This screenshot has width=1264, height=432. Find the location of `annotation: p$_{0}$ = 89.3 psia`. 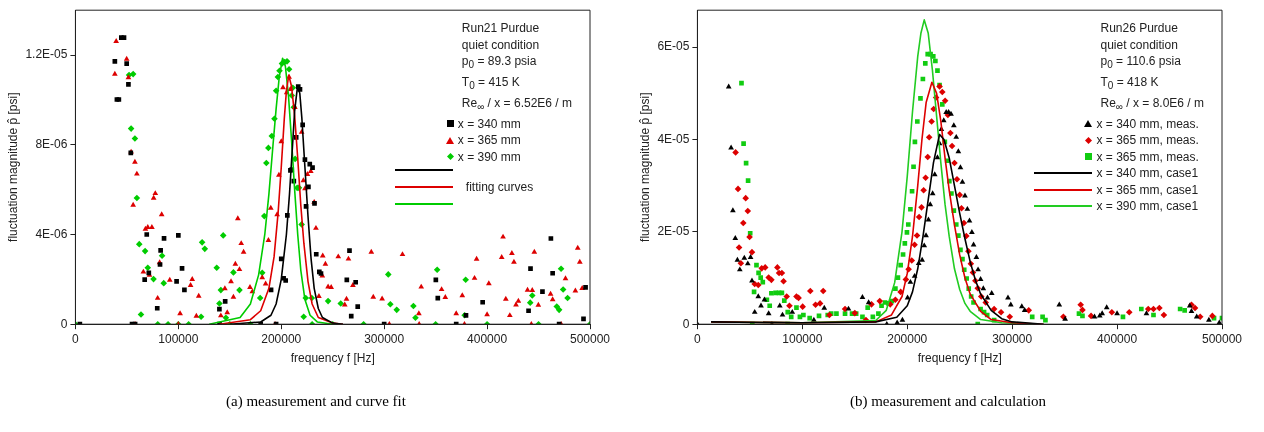

annotation: p$_{0}$ = 89.3 psia is located at coordinates (499, 63).